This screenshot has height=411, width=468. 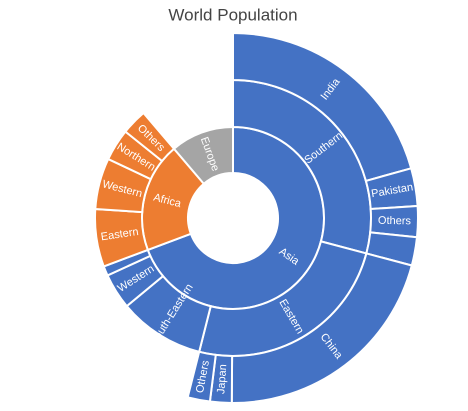 What do you see at coordinates (203, 155) in the screenshot?
I see `sunburst-segment` at bounding box center [203, 155].